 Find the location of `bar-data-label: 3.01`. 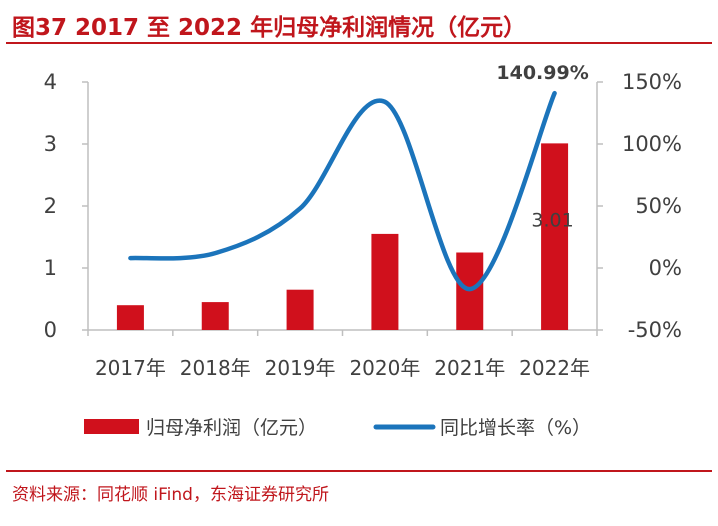

bar-data-label: 3.01 is located at coordinates (552, 220).